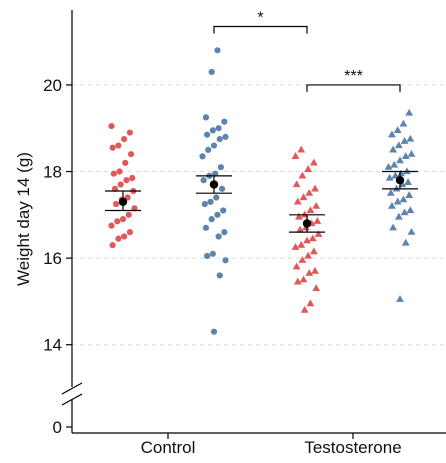 This screenshot has height=463, width=446. Describe the element at coordinates (52, 172) in the screenshot. I see `y-tick-label: 18` at that location.